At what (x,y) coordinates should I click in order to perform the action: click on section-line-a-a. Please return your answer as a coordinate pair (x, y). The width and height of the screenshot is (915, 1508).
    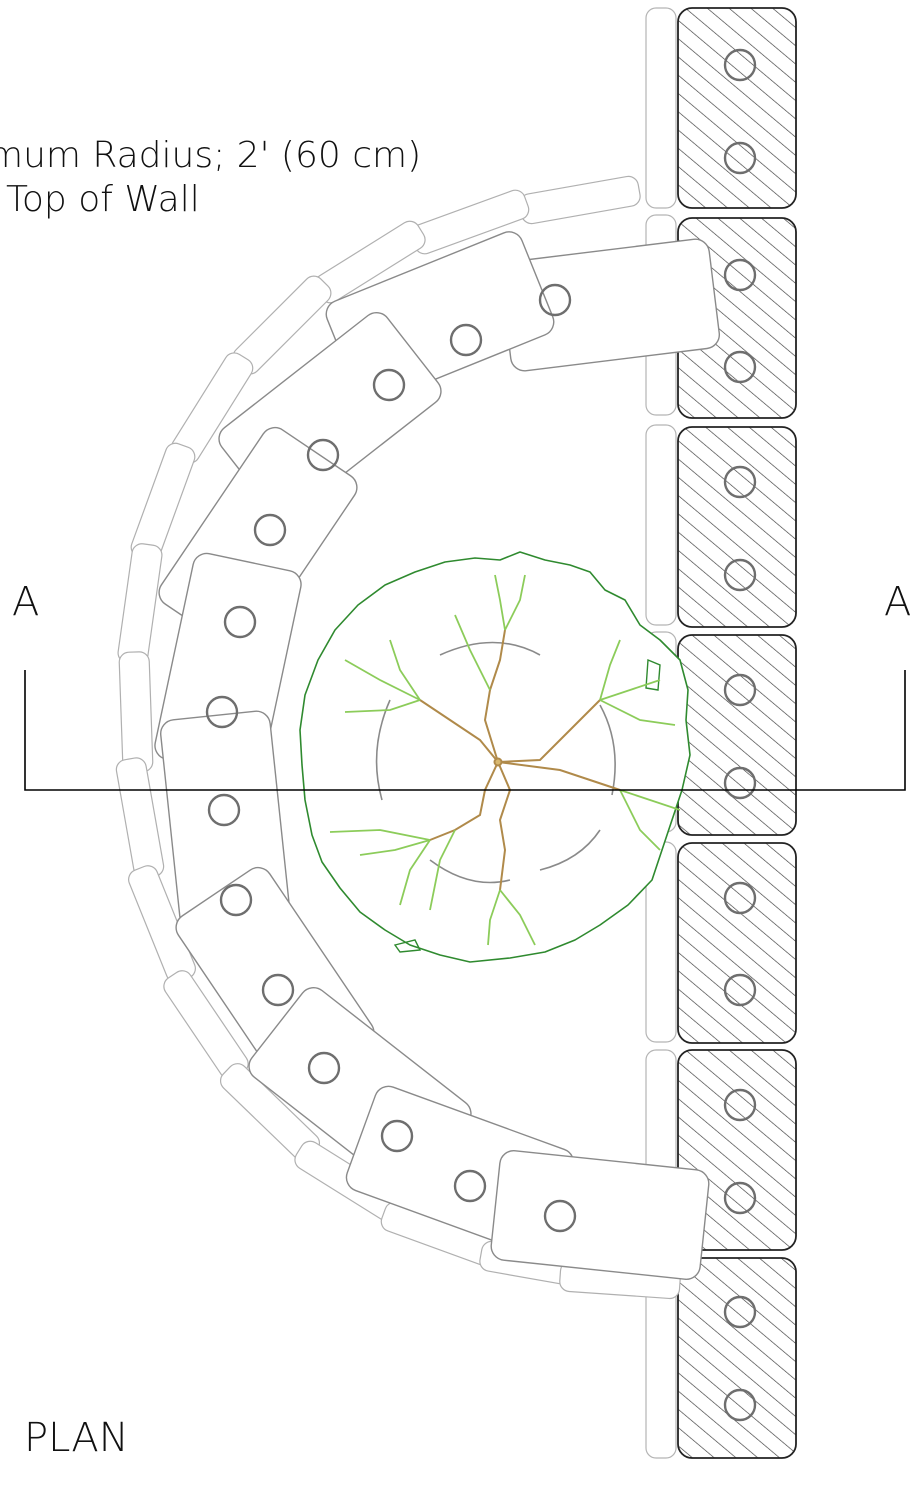
    Looking at the image, I should click on (465, 730).